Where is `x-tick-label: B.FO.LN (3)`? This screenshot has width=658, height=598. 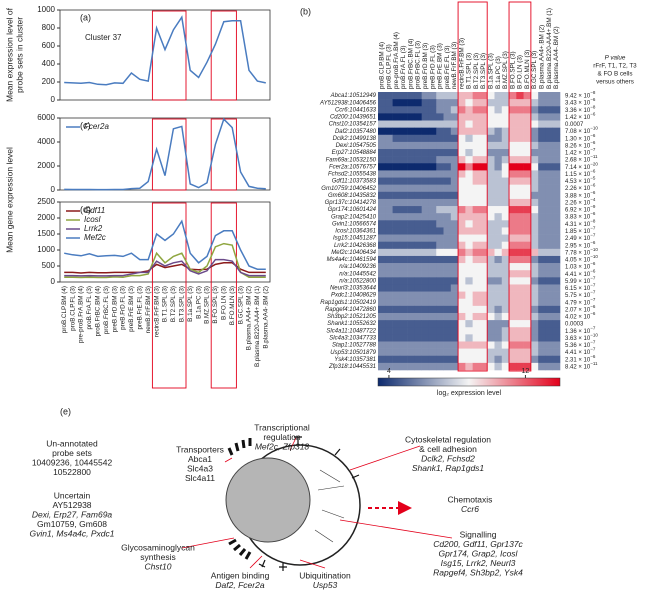
x-tick-label: B.FO.LN (3) is located at coordinates (223, 303).